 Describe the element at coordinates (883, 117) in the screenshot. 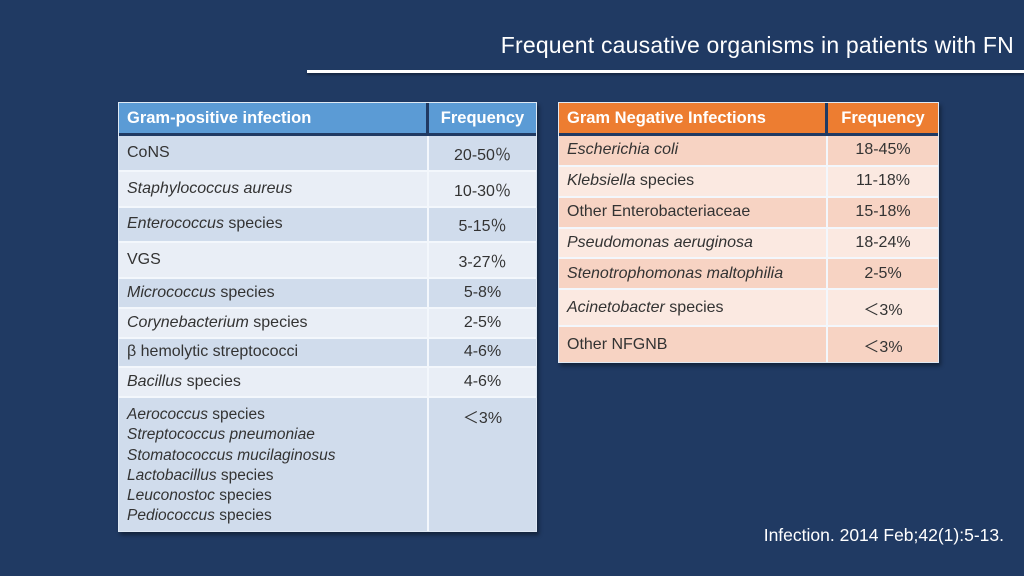

I see `gram-negative-header-frequency: Frequency` at that location.